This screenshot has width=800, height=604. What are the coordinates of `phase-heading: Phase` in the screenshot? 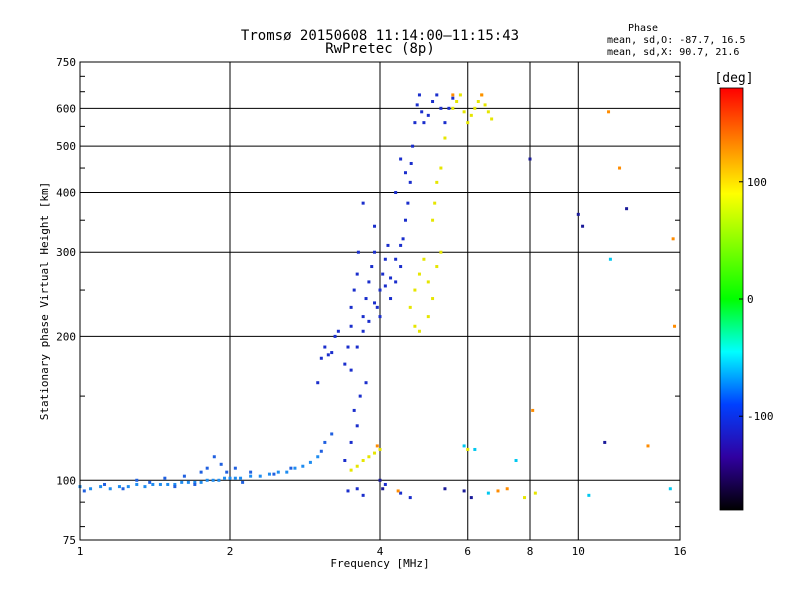 It's located at (643, 28).